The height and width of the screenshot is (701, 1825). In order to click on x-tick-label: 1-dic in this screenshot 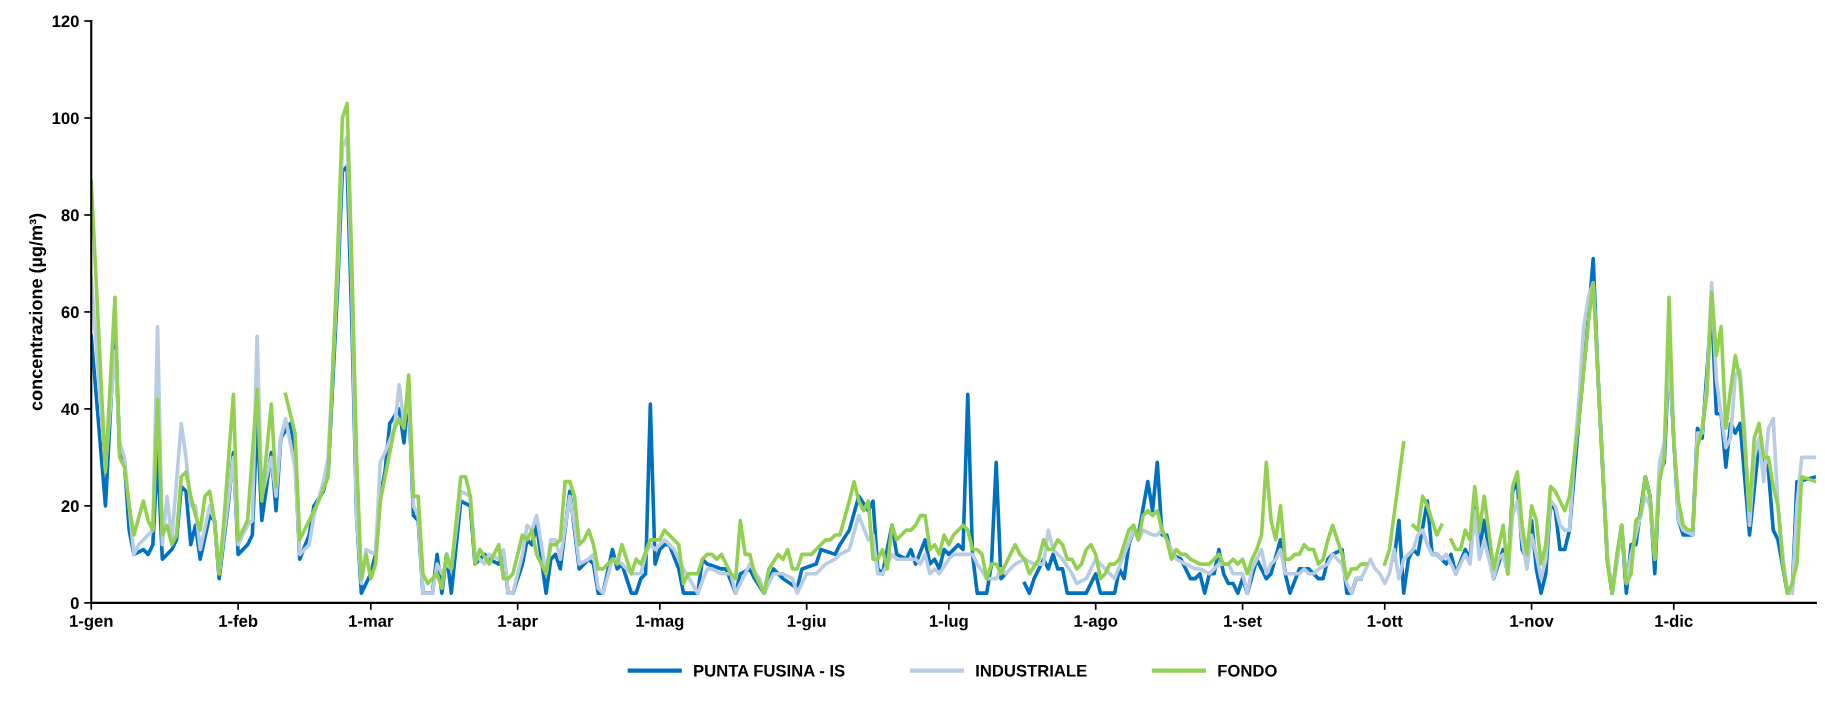, I will do `click(1674, 620)`.